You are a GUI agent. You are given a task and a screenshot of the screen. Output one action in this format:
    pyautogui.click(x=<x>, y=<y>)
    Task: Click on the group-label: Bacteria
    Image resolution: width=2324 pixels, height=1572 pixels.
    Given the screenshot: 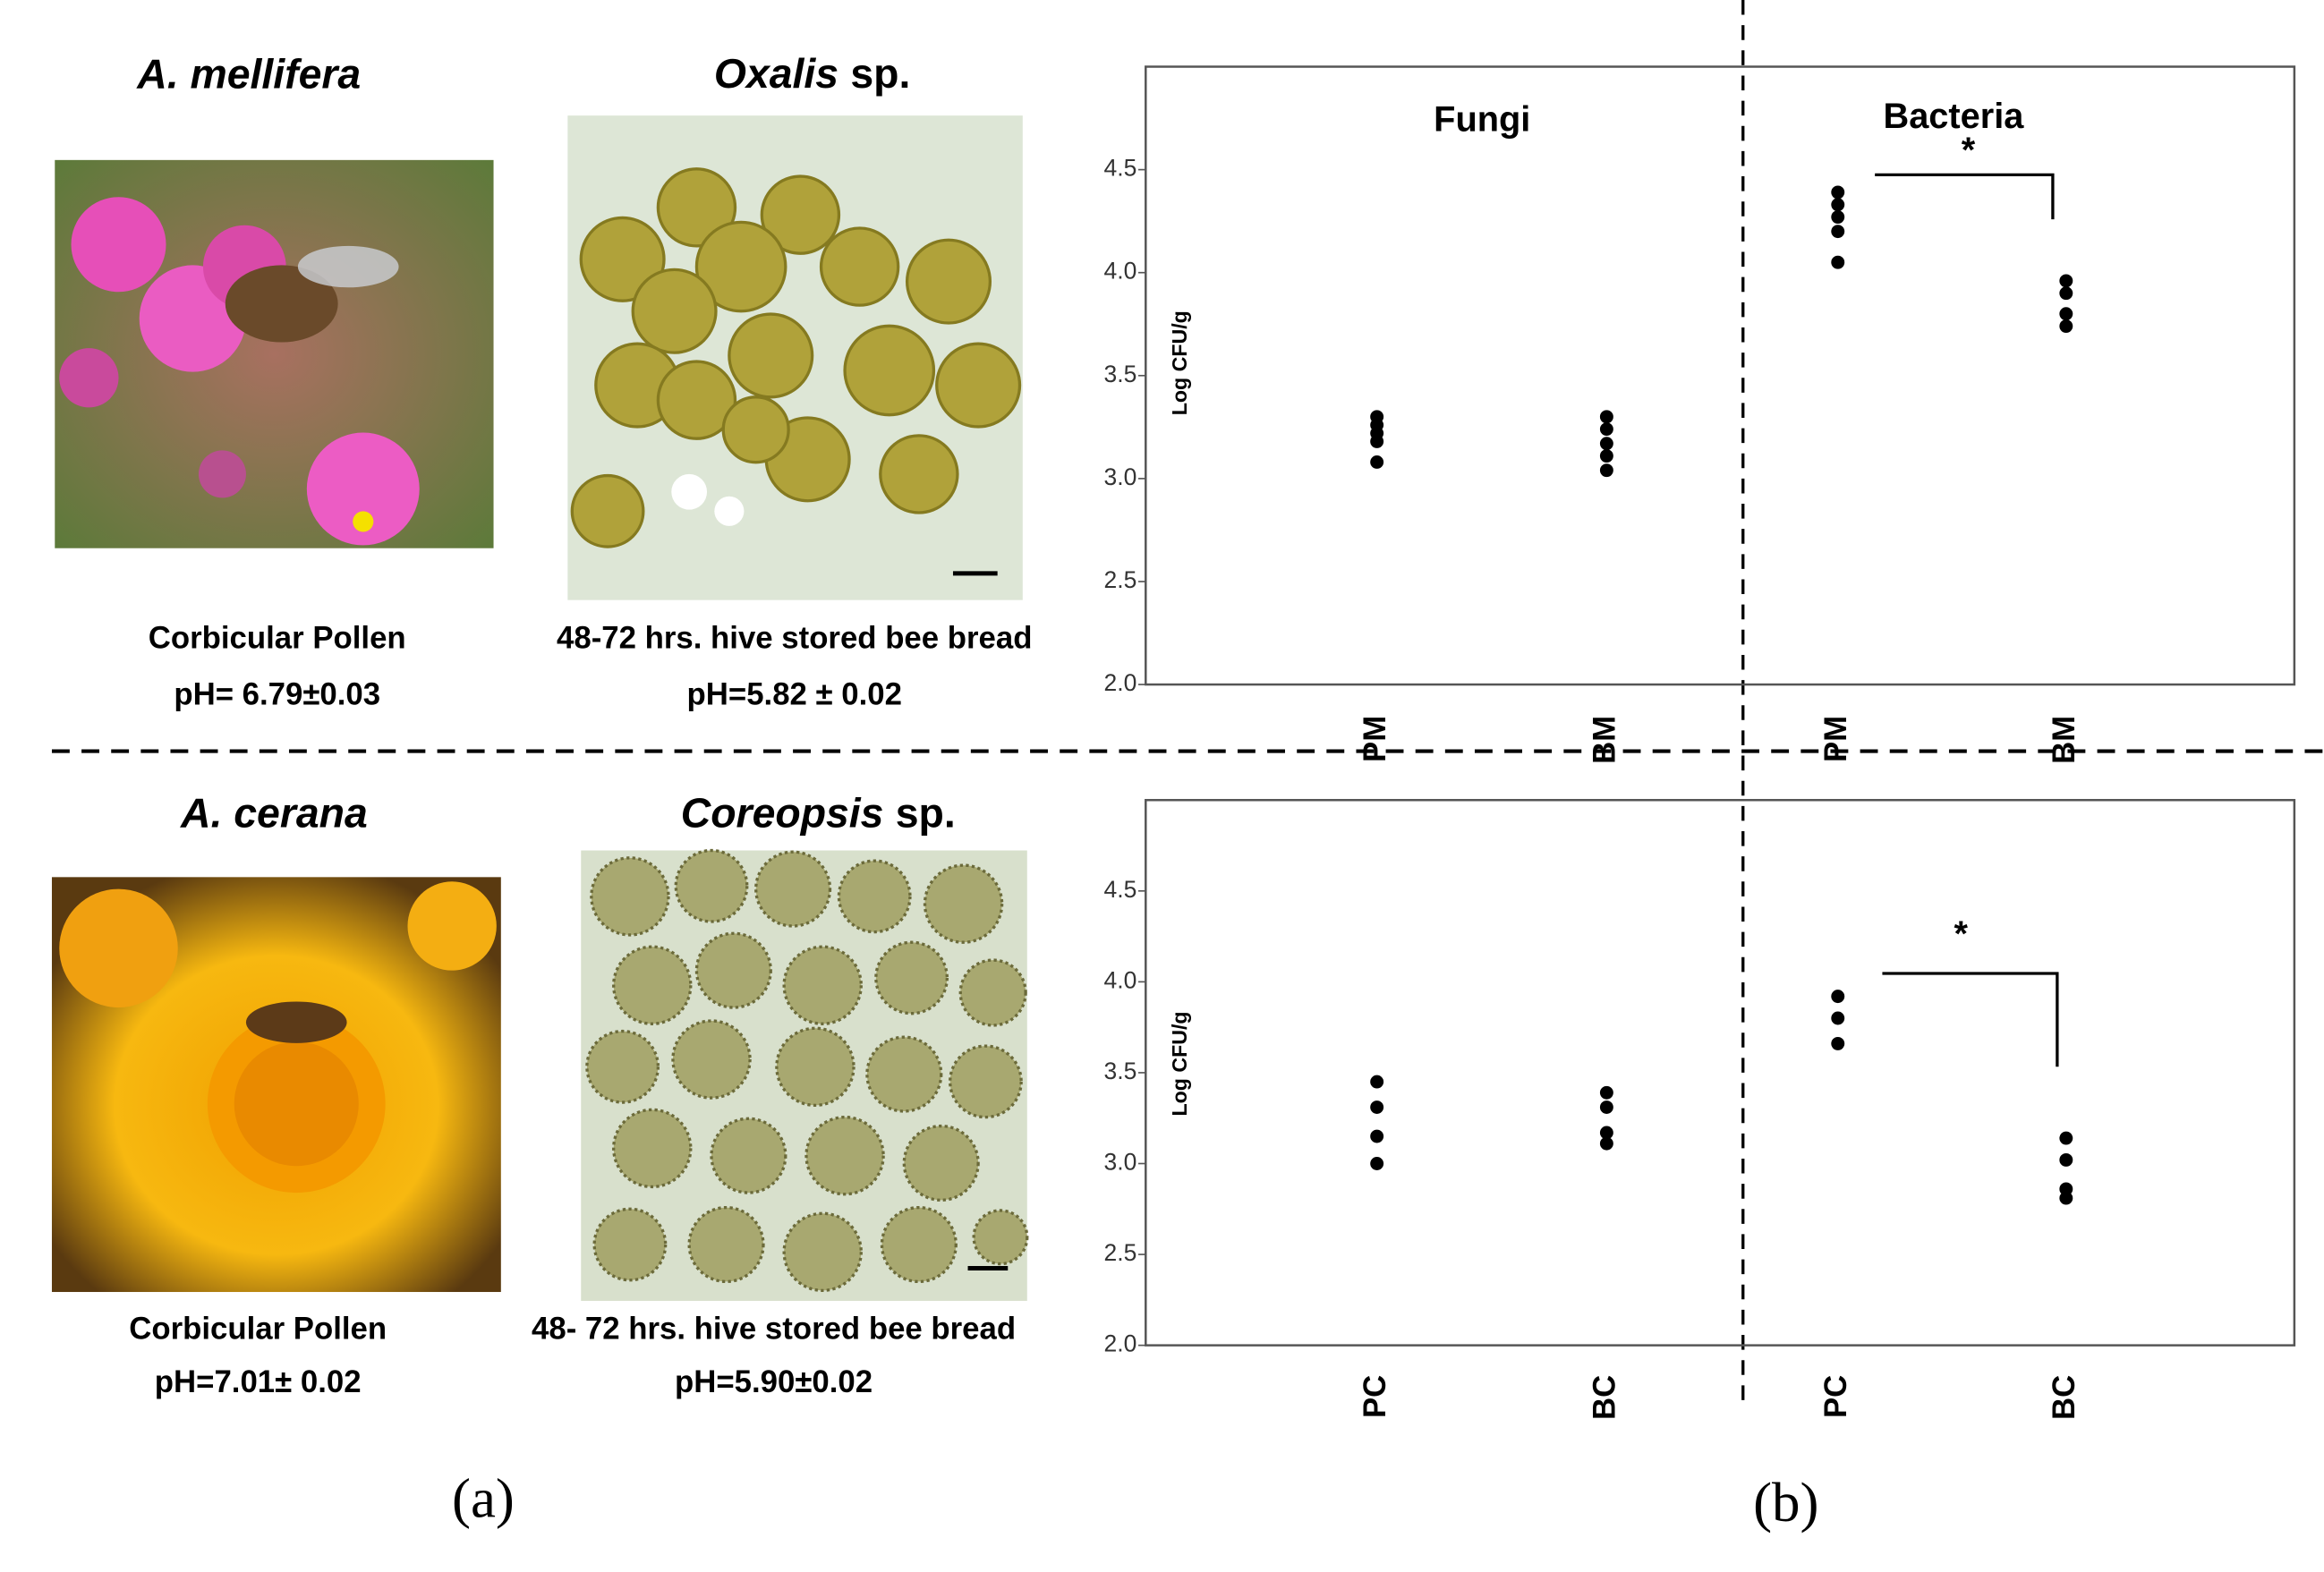 What is the action you would take?
    pyautogui.click(x=1954, y=116)
    